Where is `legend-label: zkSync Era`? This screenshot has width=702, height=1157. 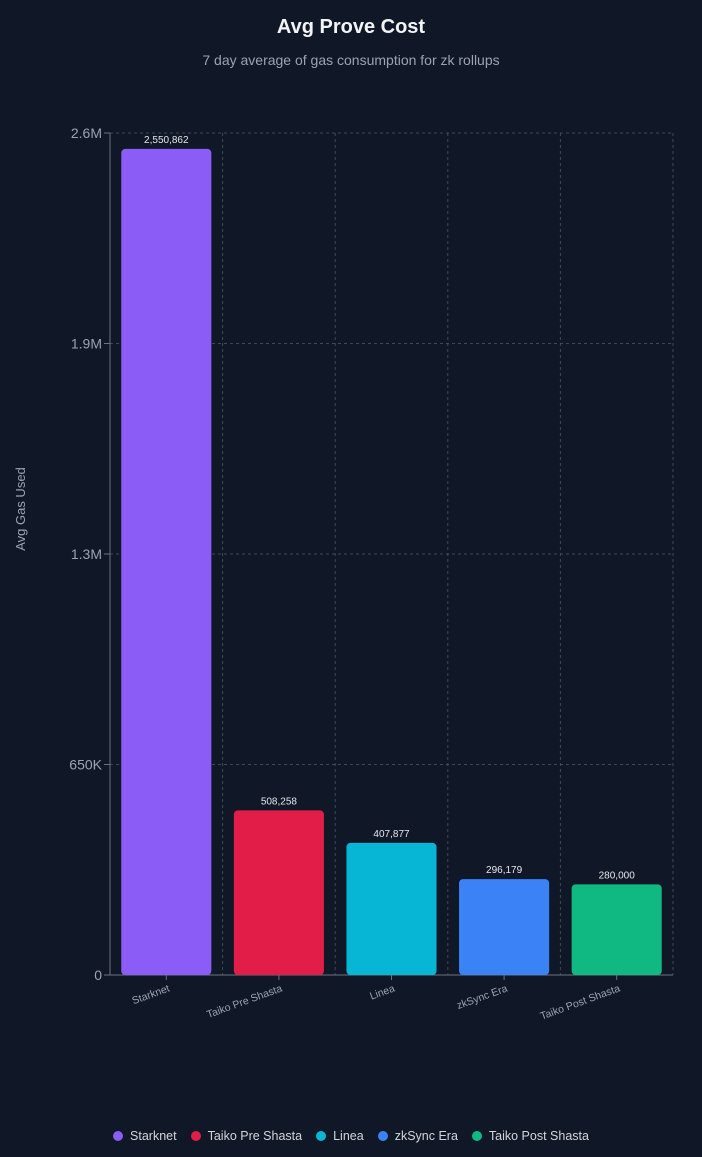 legend-label: zkSync Era is located at coordinates (426, 1136).